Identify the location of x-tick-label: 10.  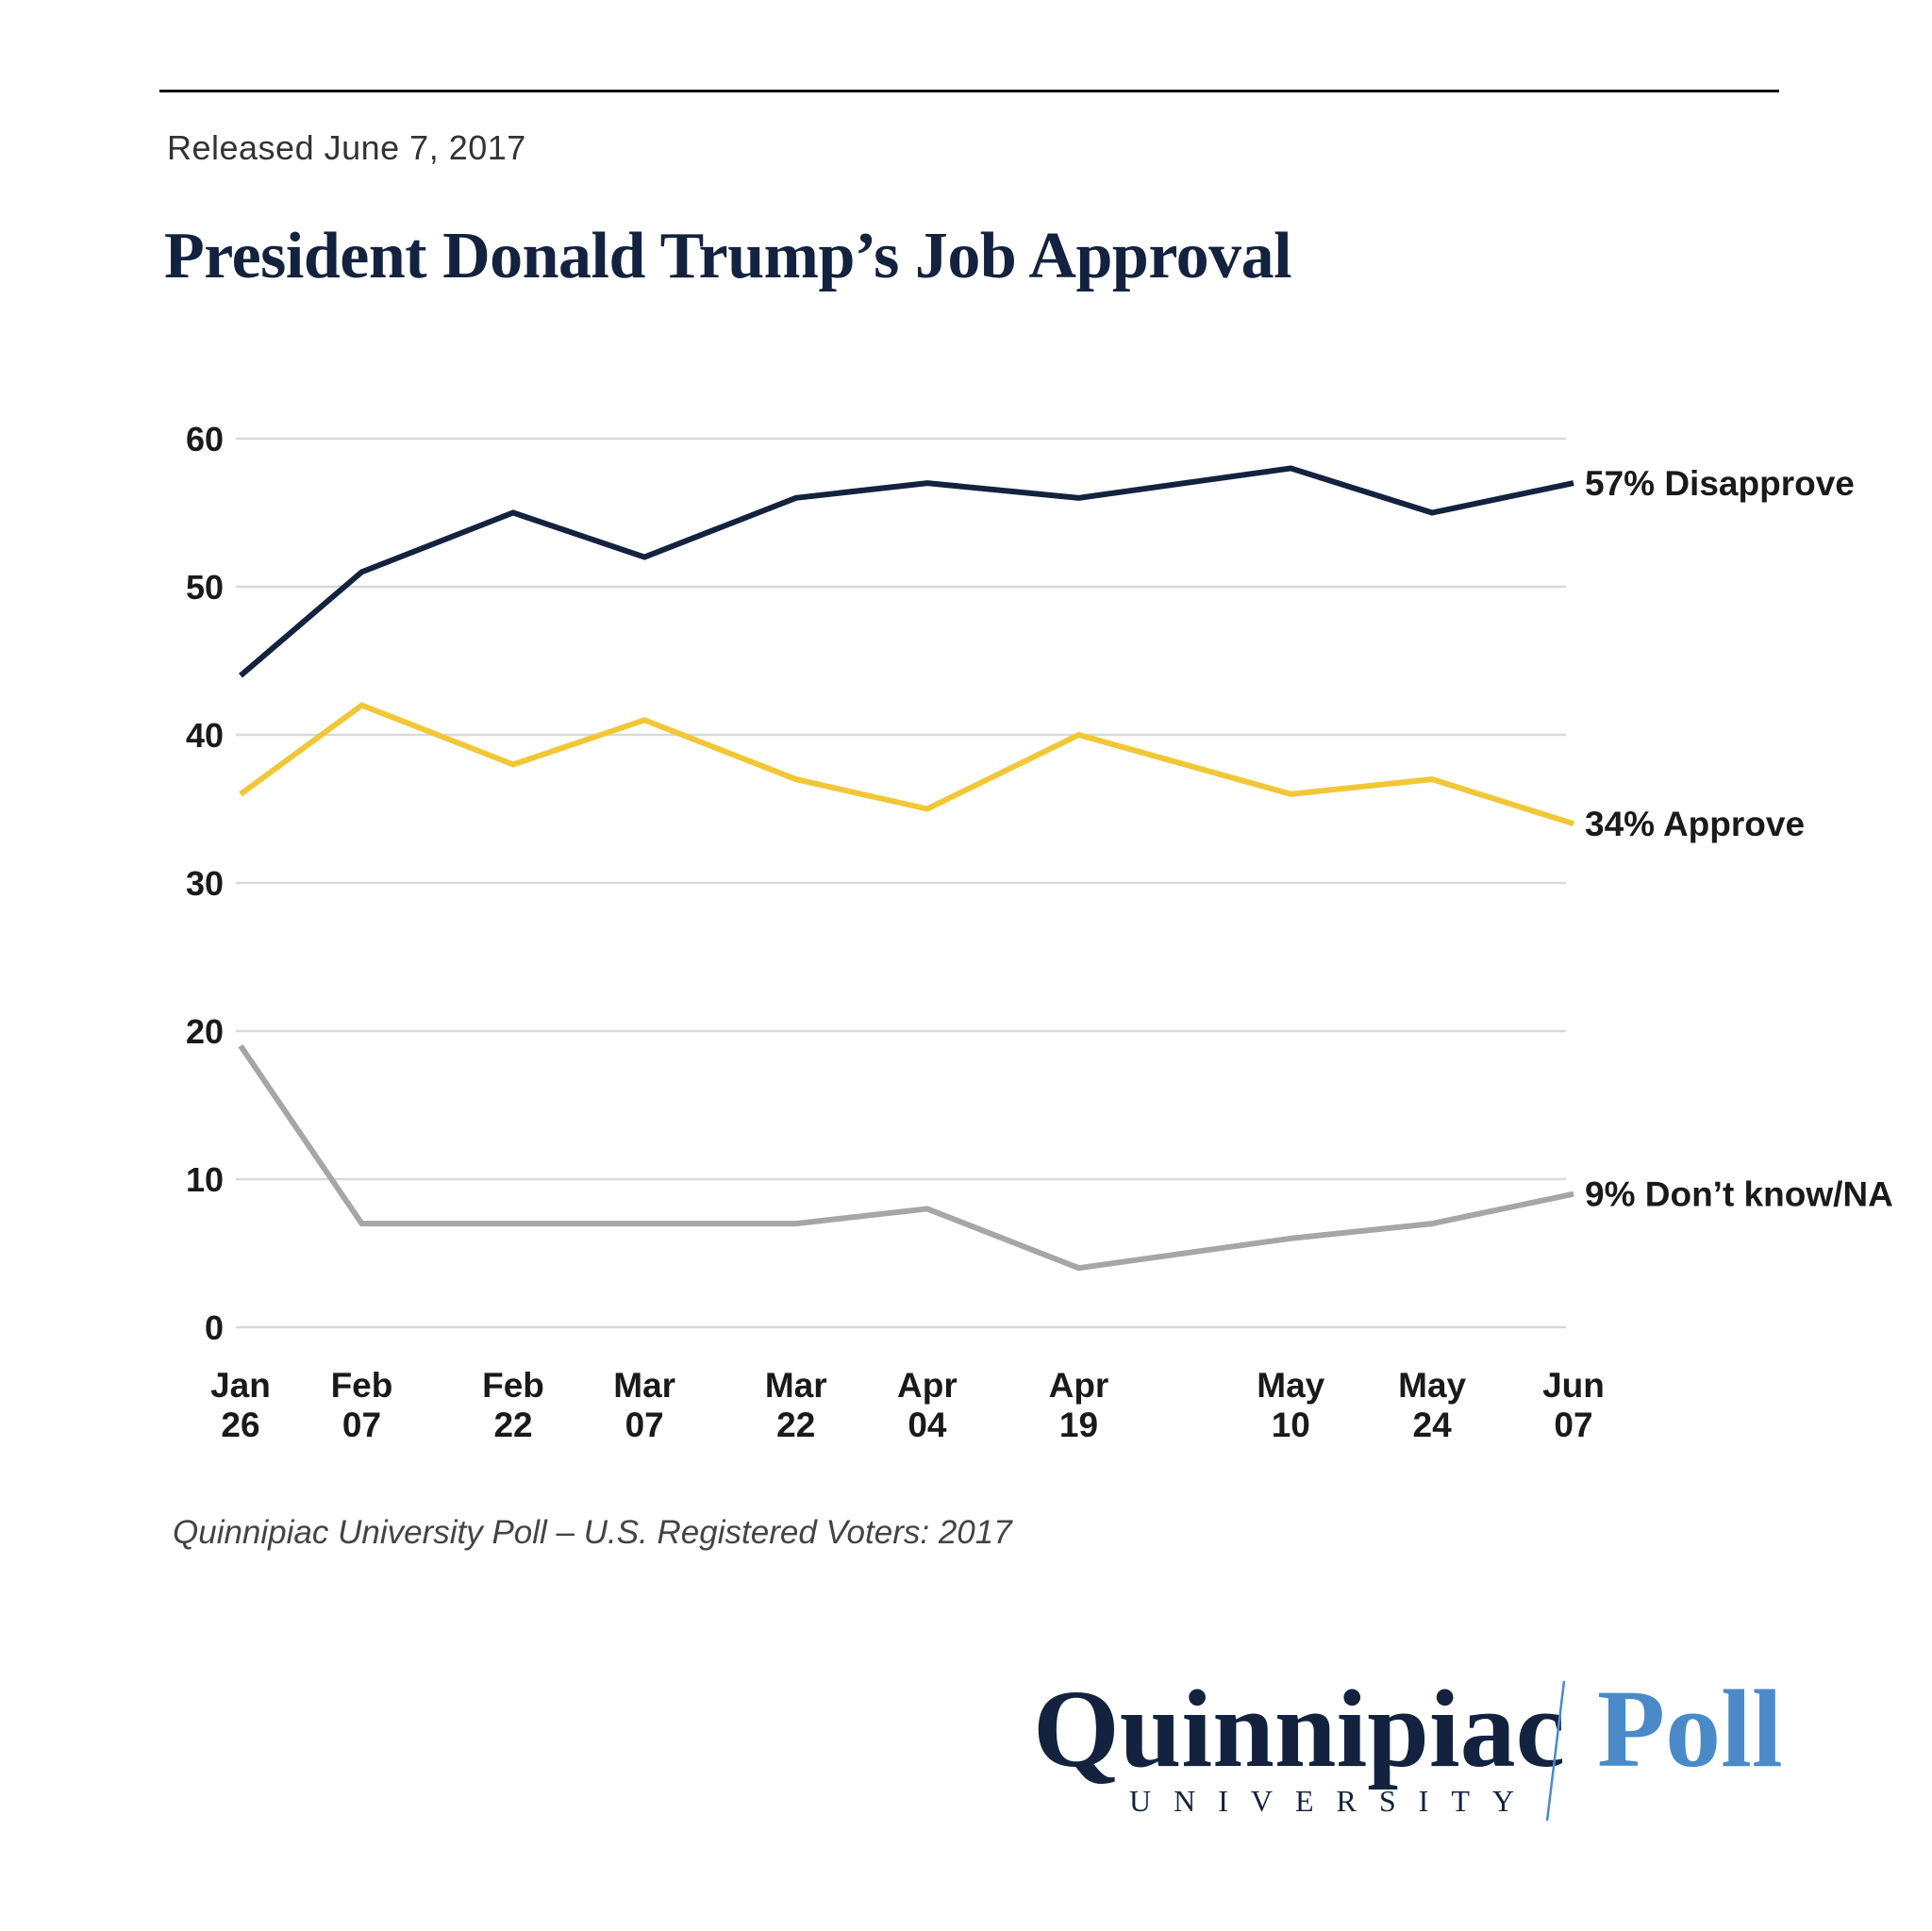
(1291, 1425).